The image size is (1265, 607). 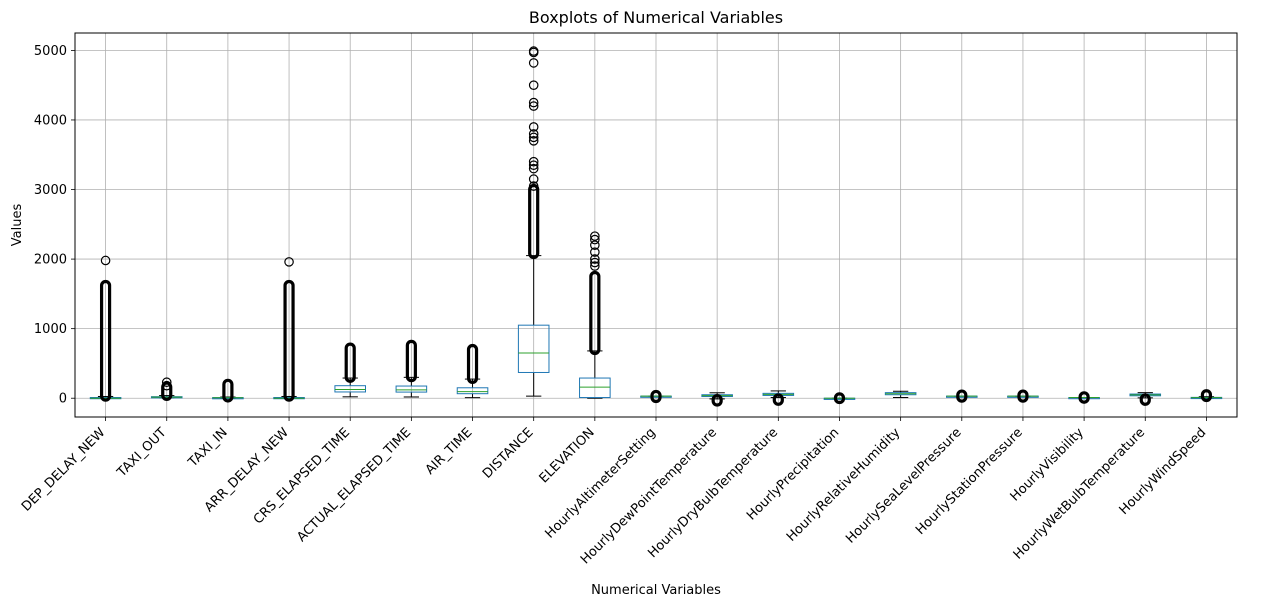 I want to click on x-tick-label: ELEVATION, so click(x=567, y=455).